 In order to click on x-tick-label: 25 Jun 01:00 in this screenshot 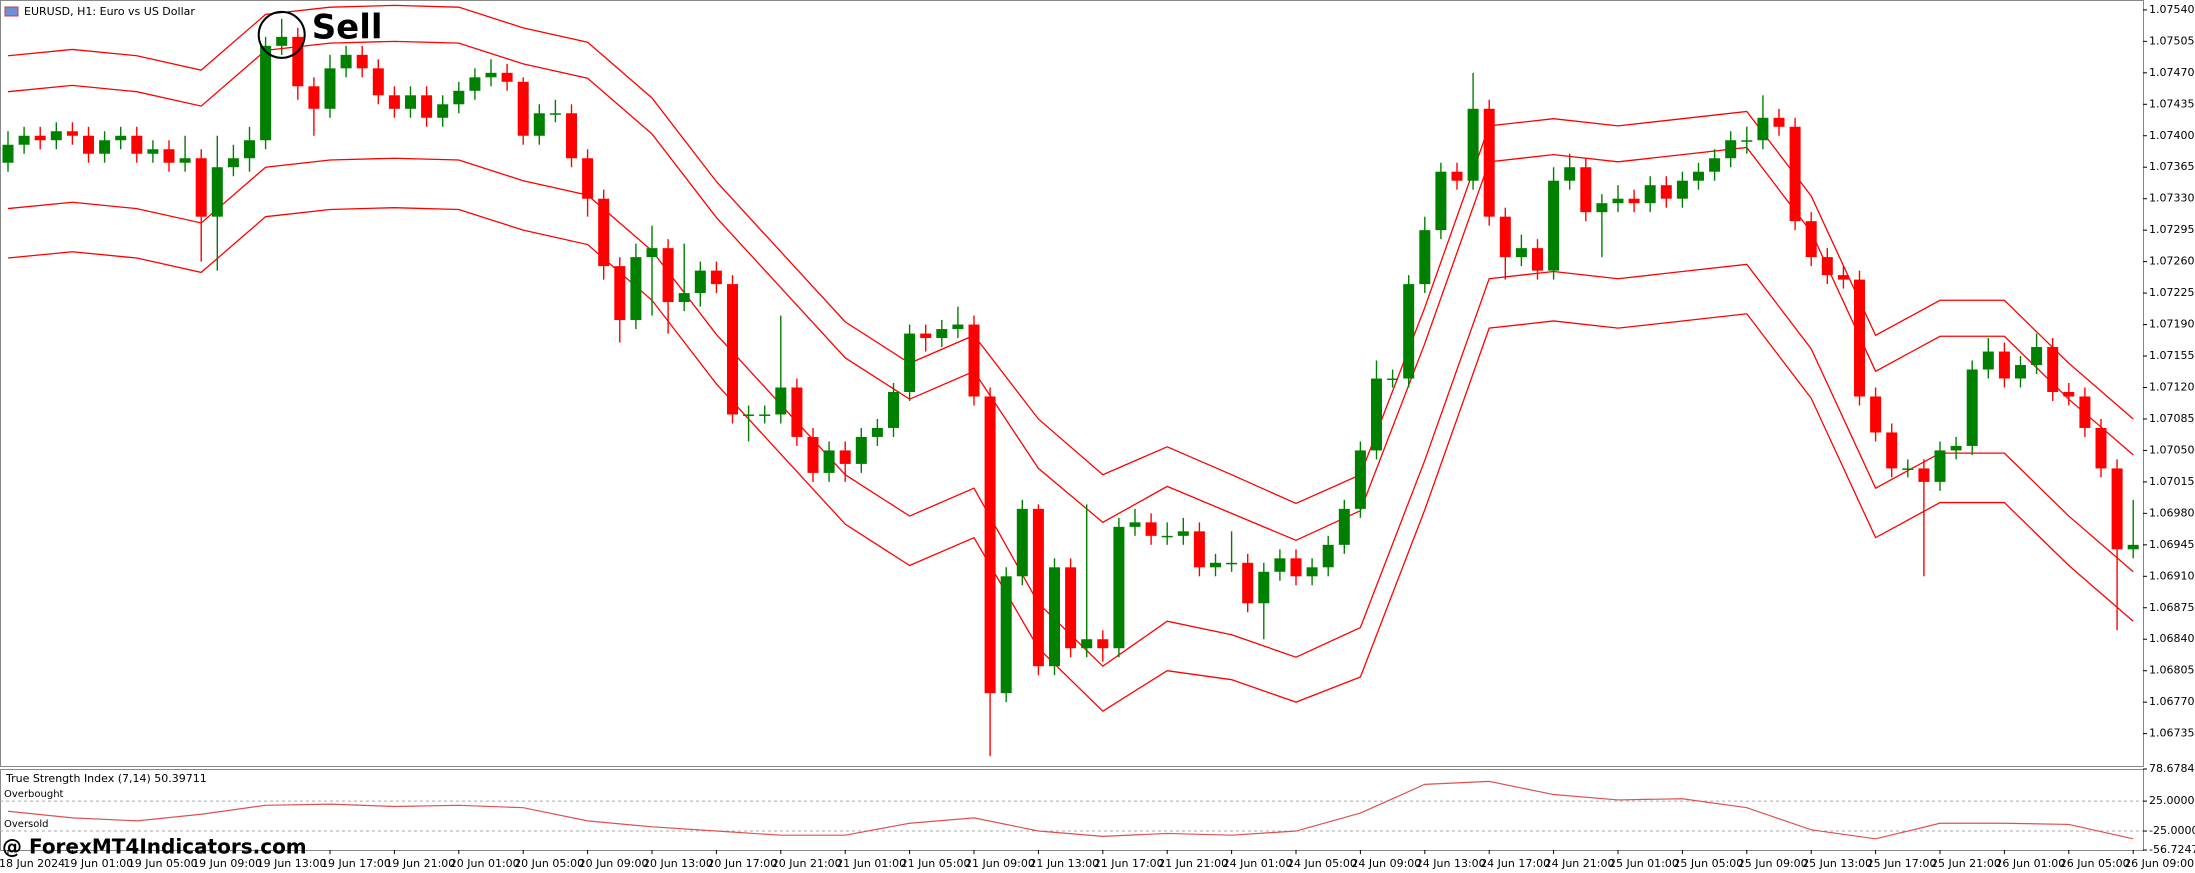, I will do `click(1644, 863)`.